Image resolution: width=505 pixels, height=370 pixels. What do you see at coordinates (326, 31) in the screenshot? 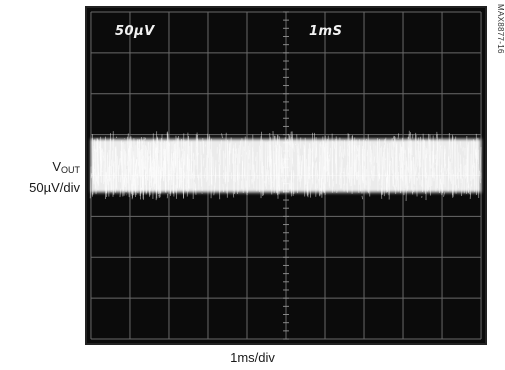
I see `screen-time-scale: 1mS` at bounding box center [326, 31].